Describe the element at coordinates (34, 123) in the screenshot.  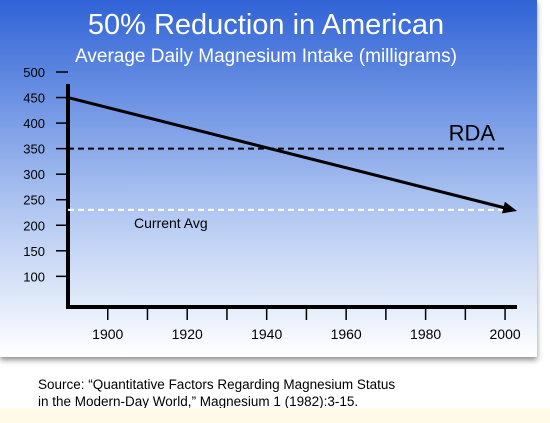
I see `y-tick-label-400: 400` at that location.